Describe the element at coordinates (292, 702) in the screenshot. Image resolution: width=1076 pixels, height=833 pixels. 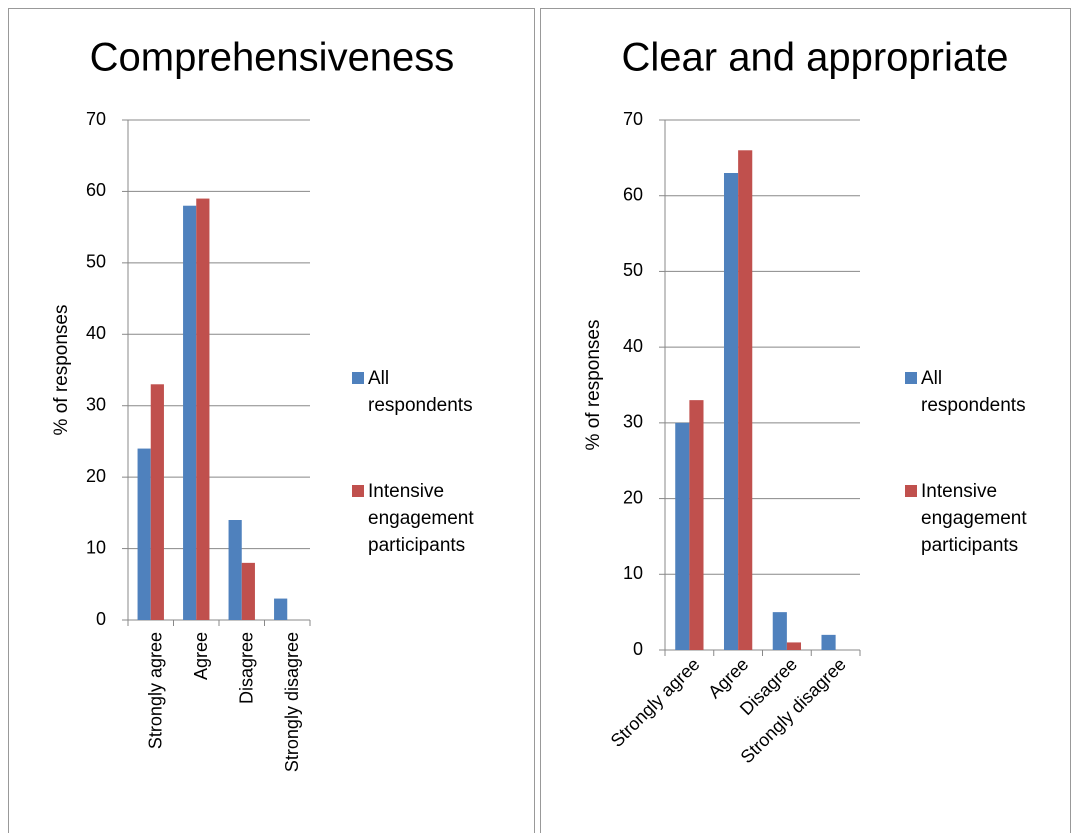
I see `x-tick-label: Strongly disagree` at that location.